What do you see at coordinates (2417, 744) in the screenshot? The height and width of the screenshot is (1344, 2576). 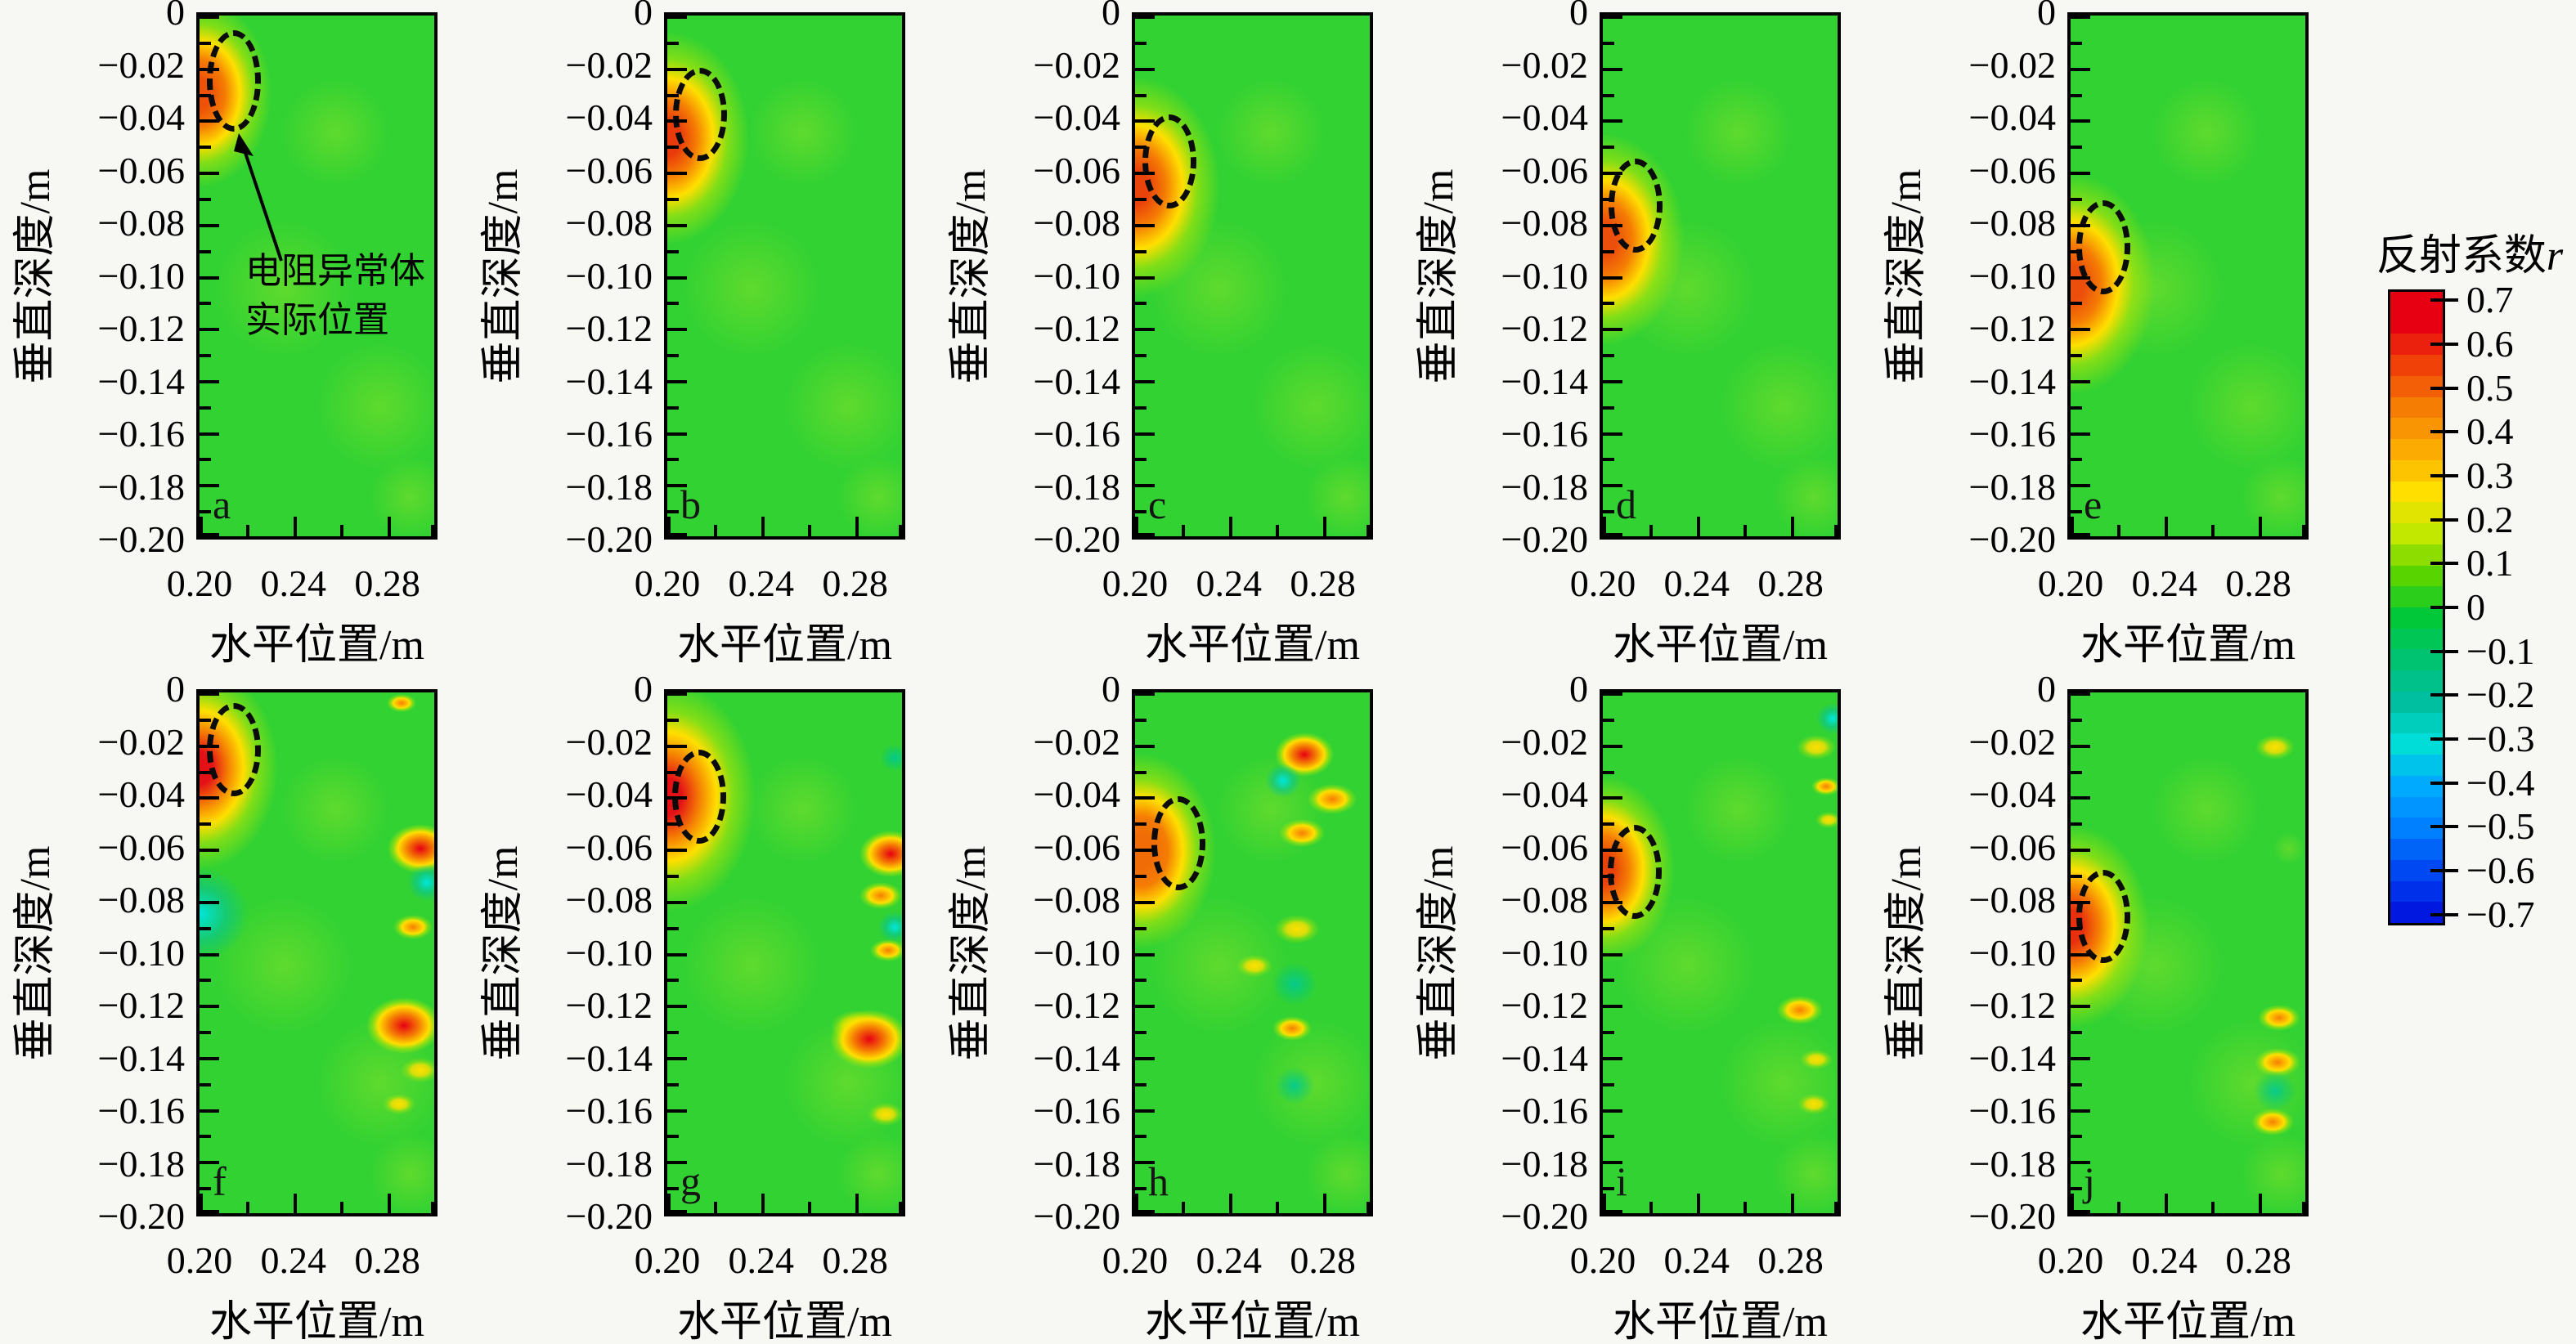 I see `colorbar-band` at bounding box center [2417, 744].